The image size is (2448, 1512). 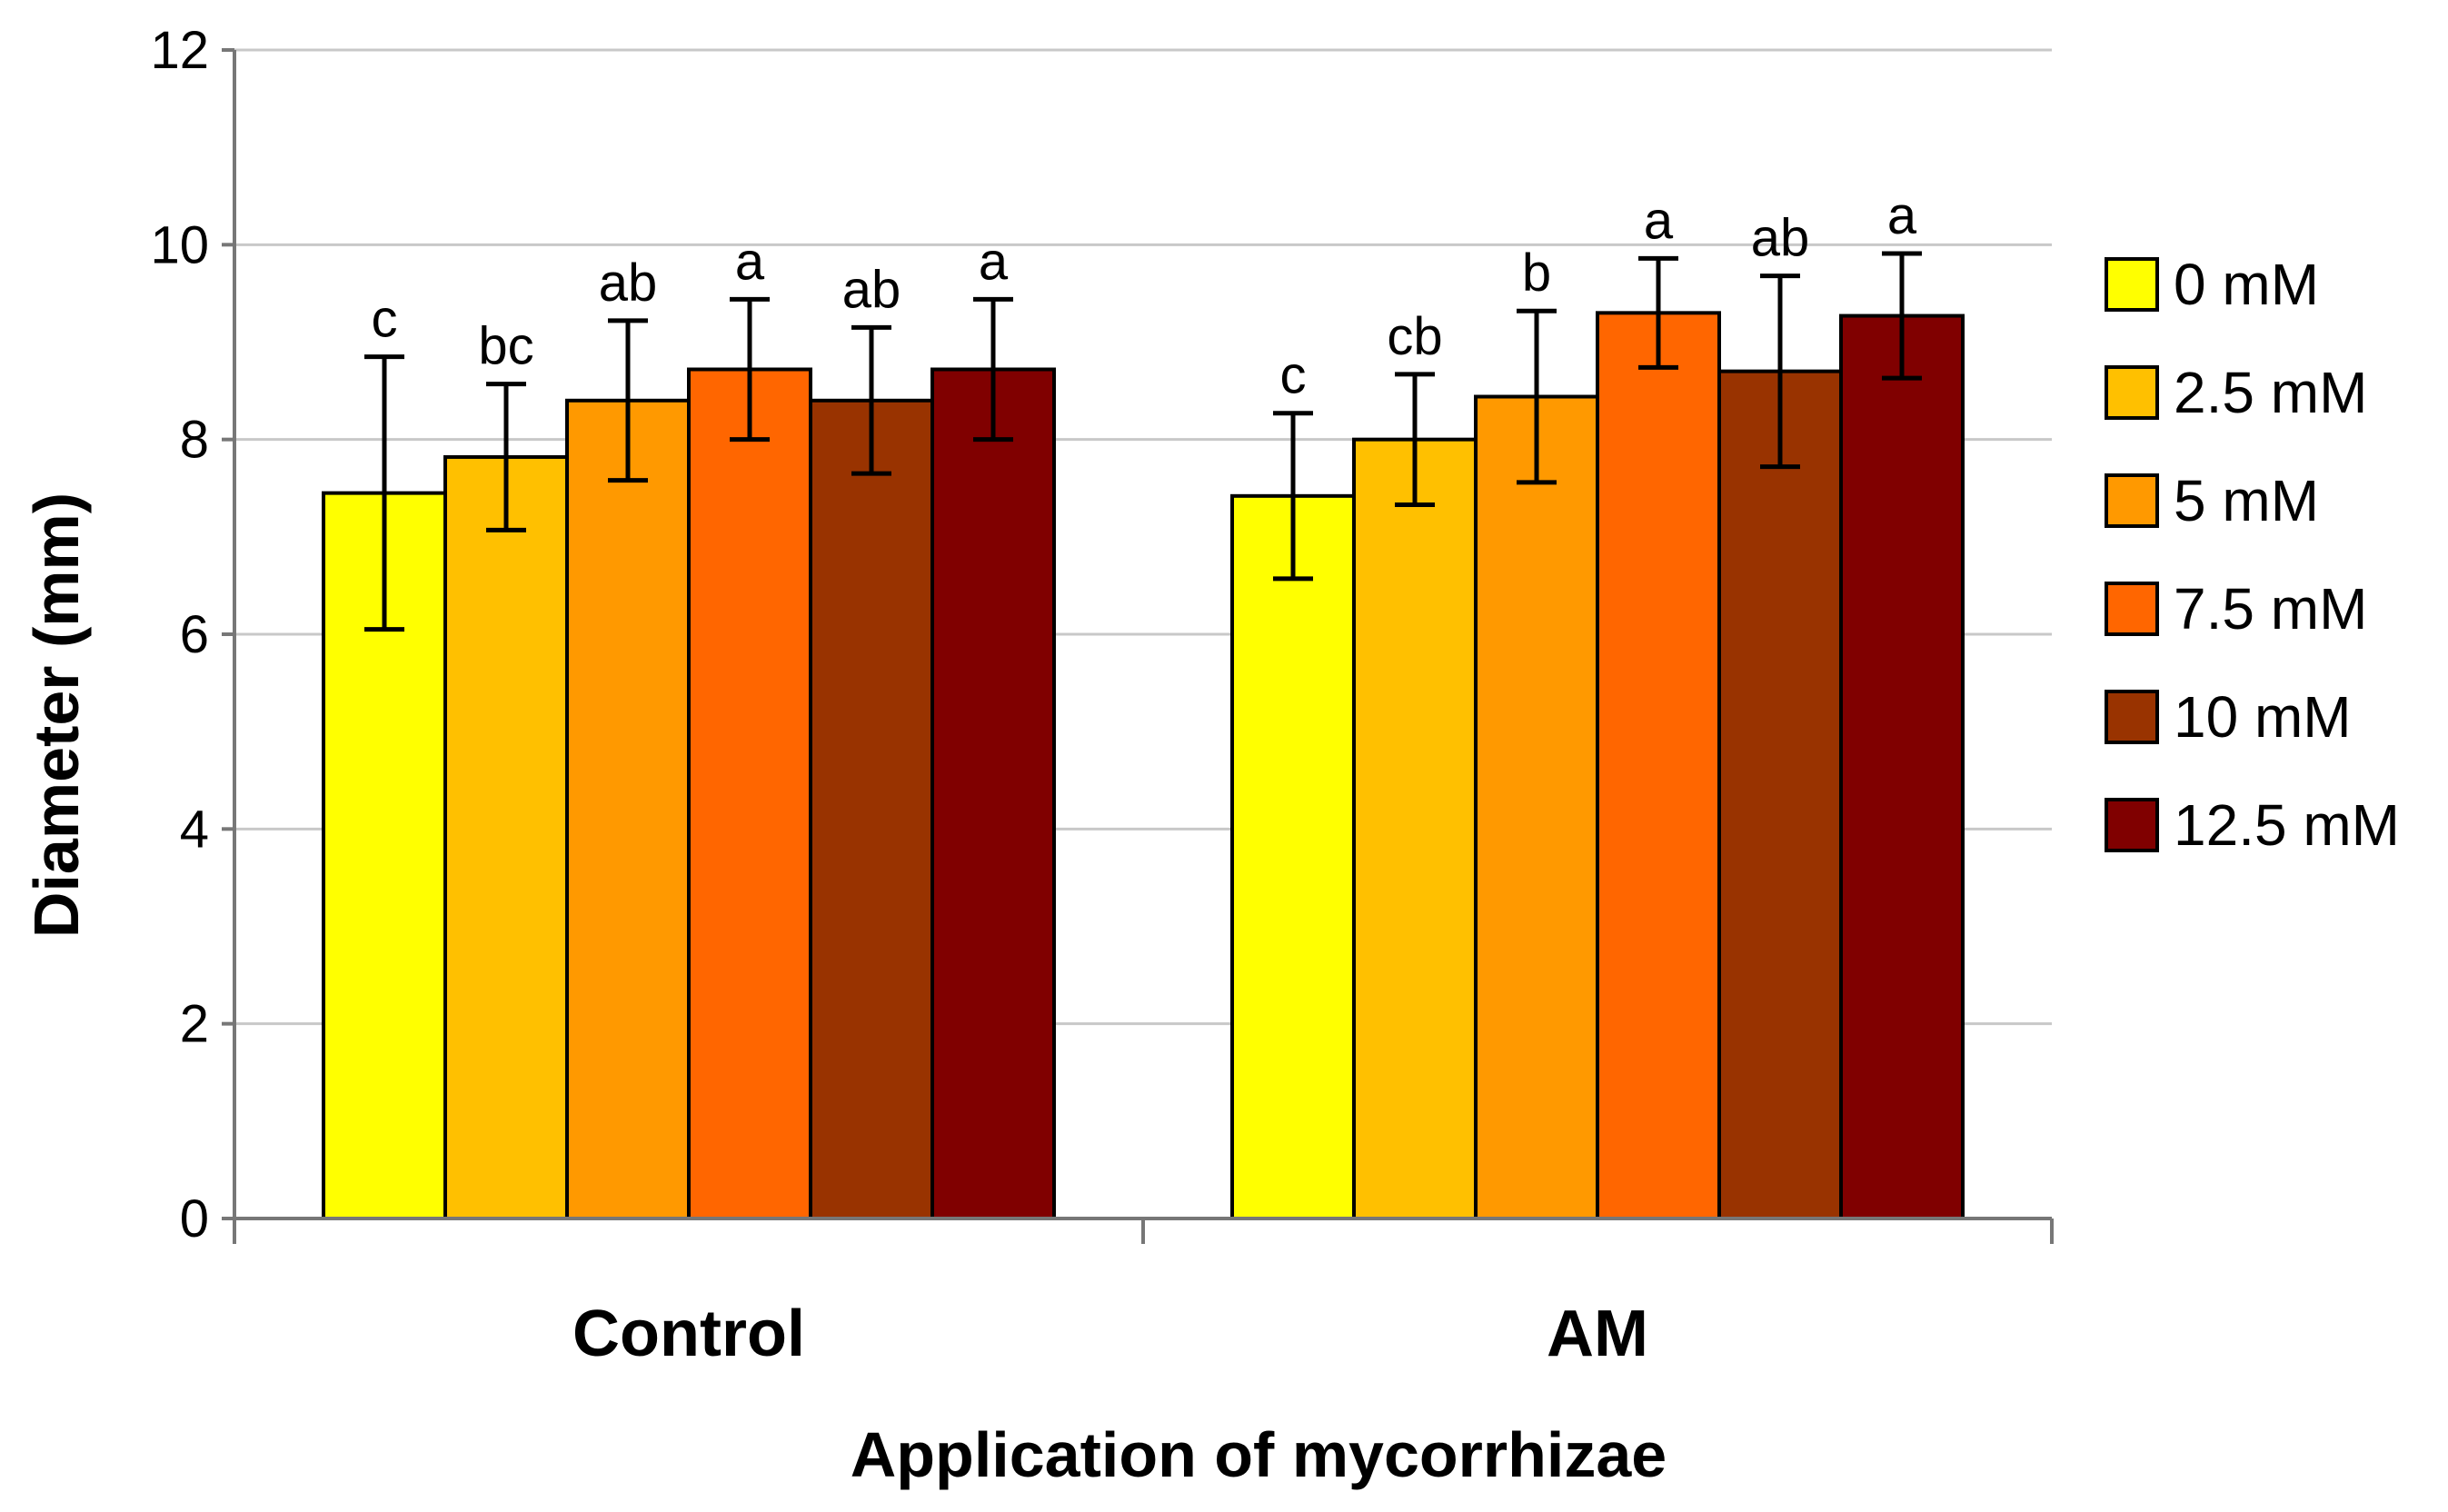 What do you see at coordinates (2270, 609) in the screenshot?
I see `legend-label: 7.5 mM` at bounding box center [2270, 609].